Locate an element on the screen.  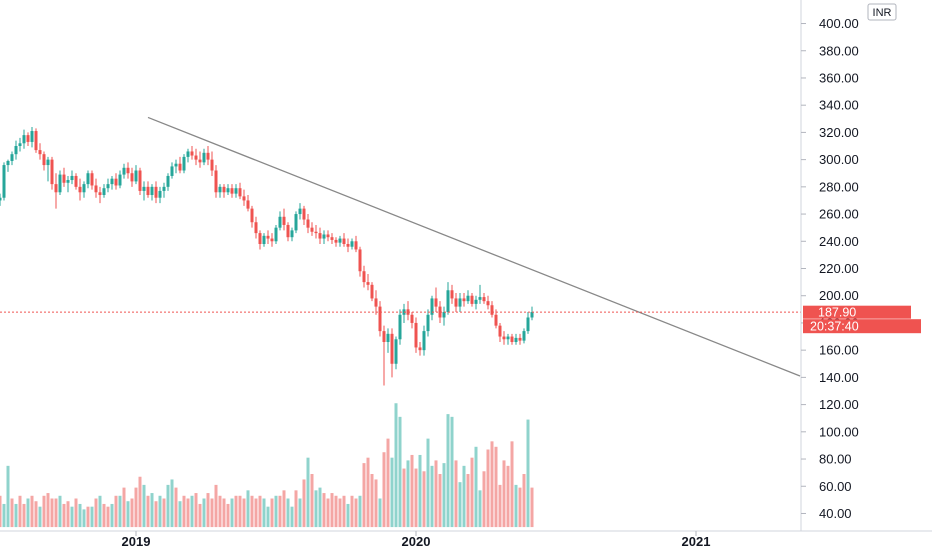
y-tick-label: 40.00 is located at coordinates (835, 513).